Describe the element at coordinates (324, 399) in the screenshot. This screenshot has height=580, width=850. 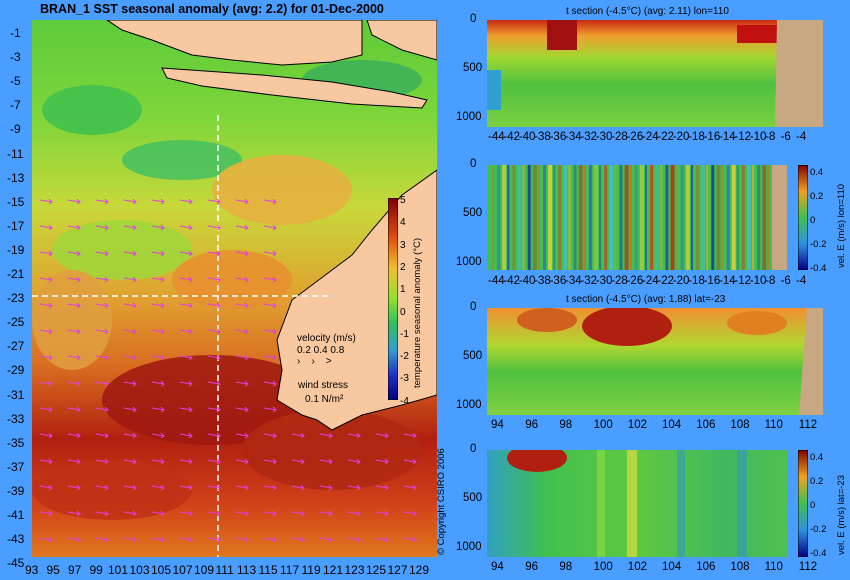
I see `wind-legend-value: 0.1 N/m²` at that location.